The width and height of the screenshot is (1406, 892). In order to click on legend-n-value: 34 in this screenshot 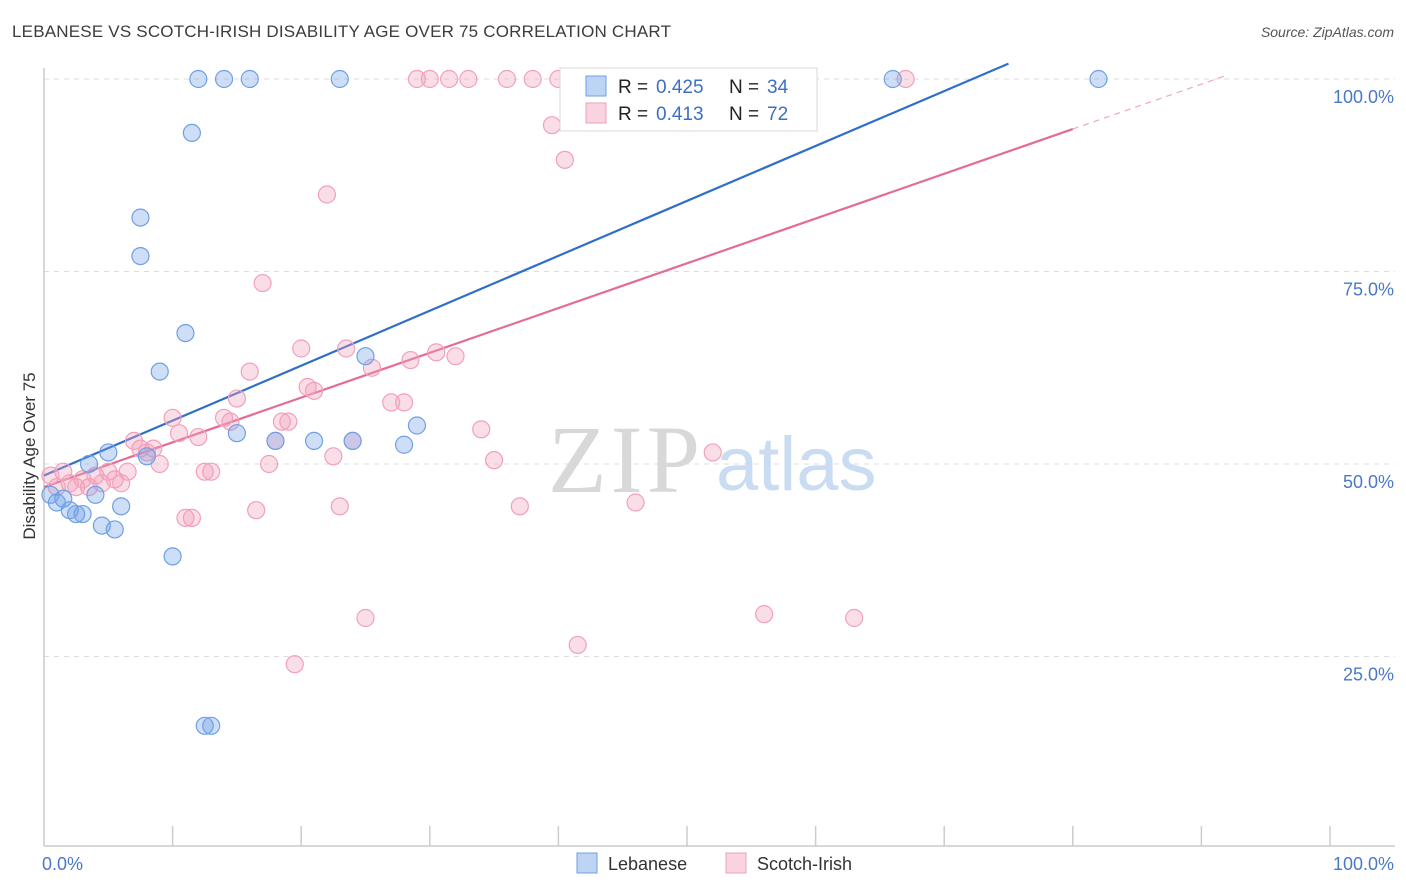, I will do `click(778, 87)`.